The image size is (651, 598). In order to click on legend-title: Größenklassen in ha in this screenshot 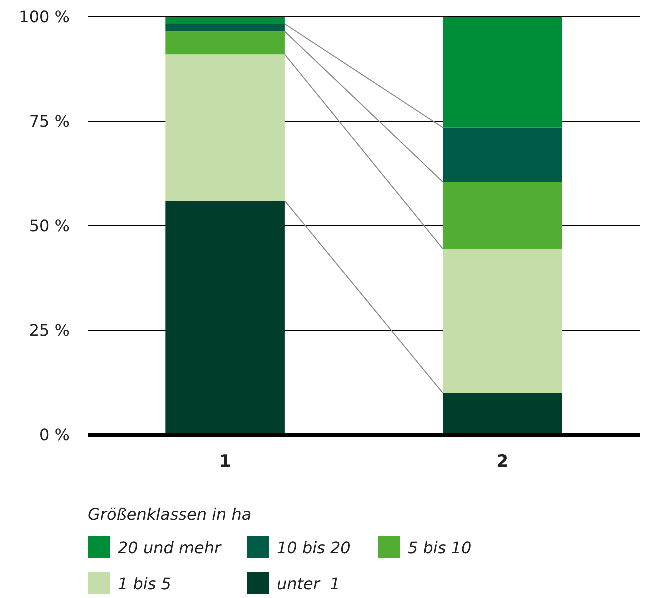, I will do `click(170, 514)`.